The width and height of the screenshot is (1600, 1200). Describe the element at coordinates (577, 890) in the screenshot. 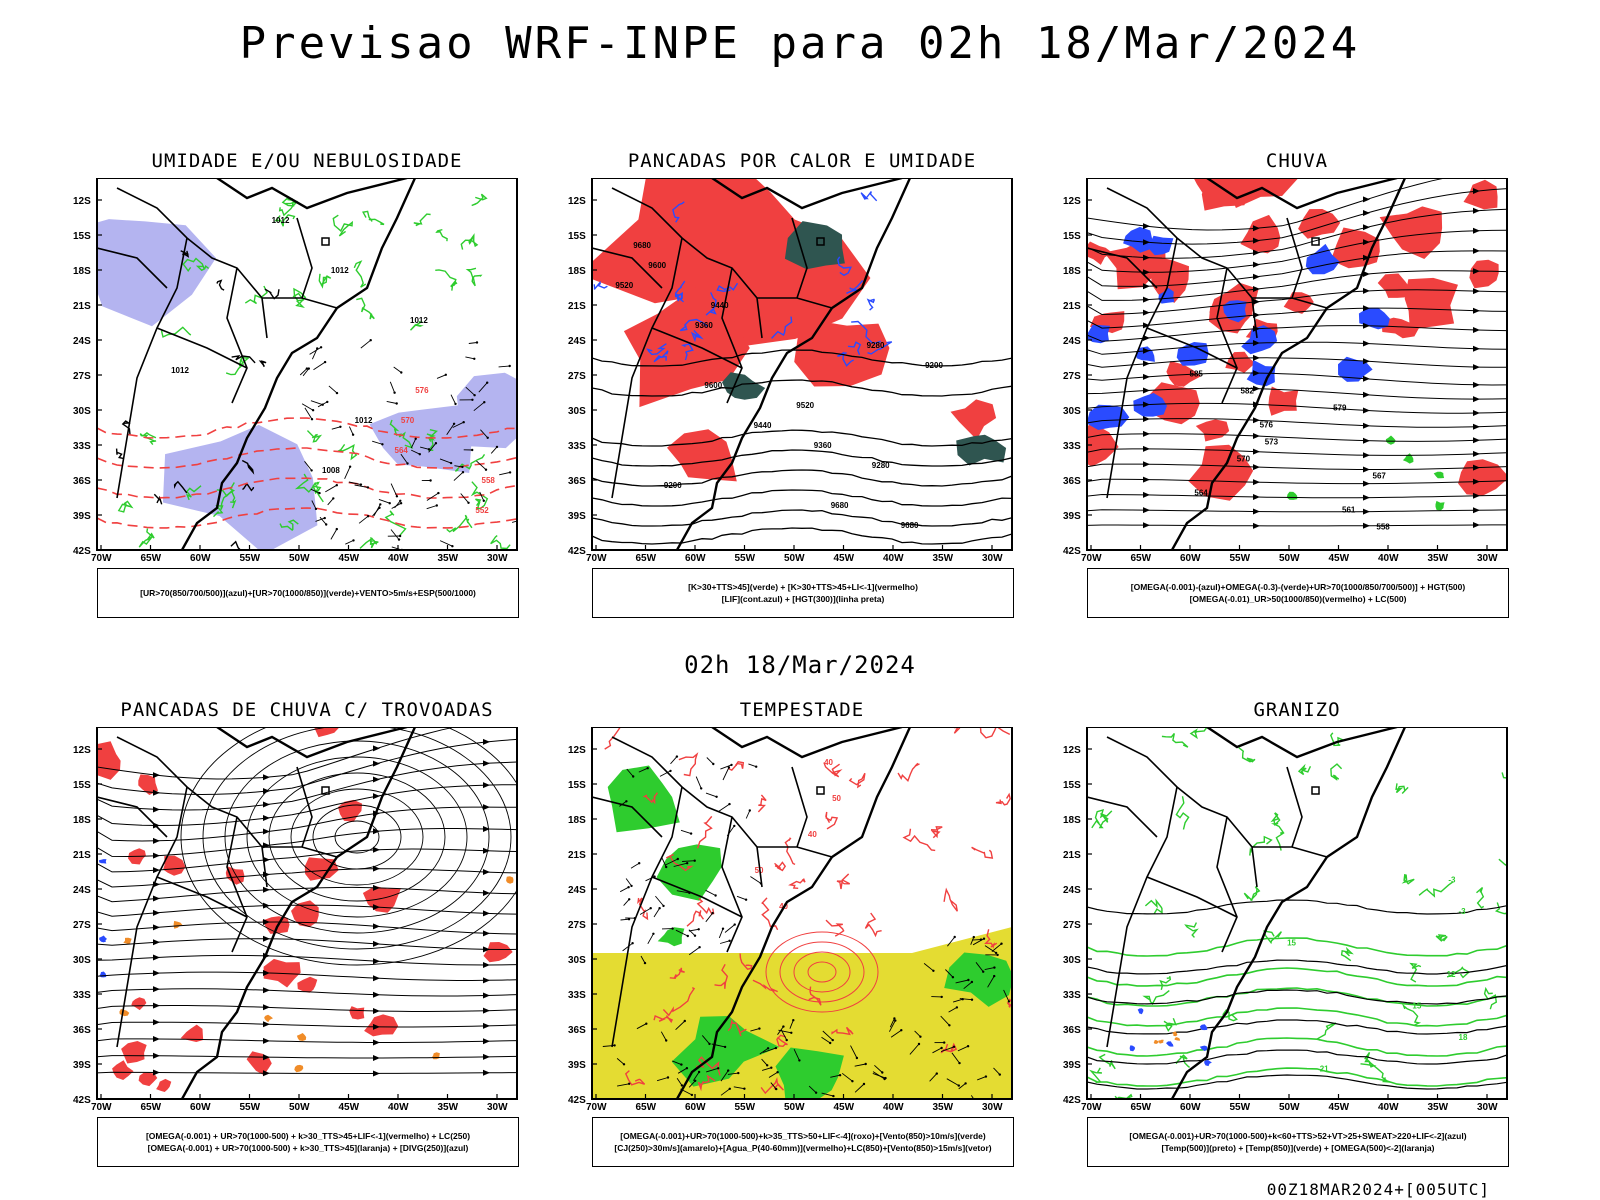

I see `y-tick-label: 24S` at that location.